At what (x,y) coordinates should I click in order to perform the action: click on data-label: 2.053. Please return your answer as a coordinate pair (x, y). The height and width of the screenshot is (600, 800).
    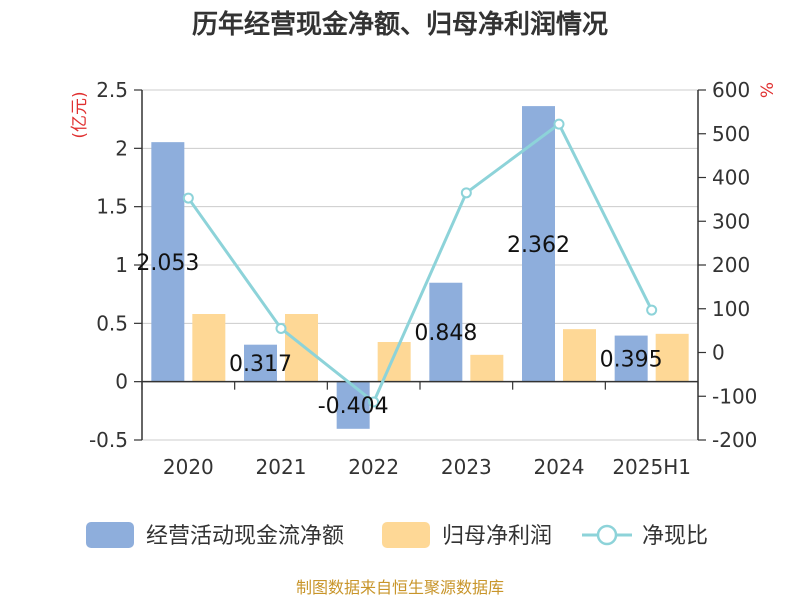
    Looking at the image, I should click on (167, 263).